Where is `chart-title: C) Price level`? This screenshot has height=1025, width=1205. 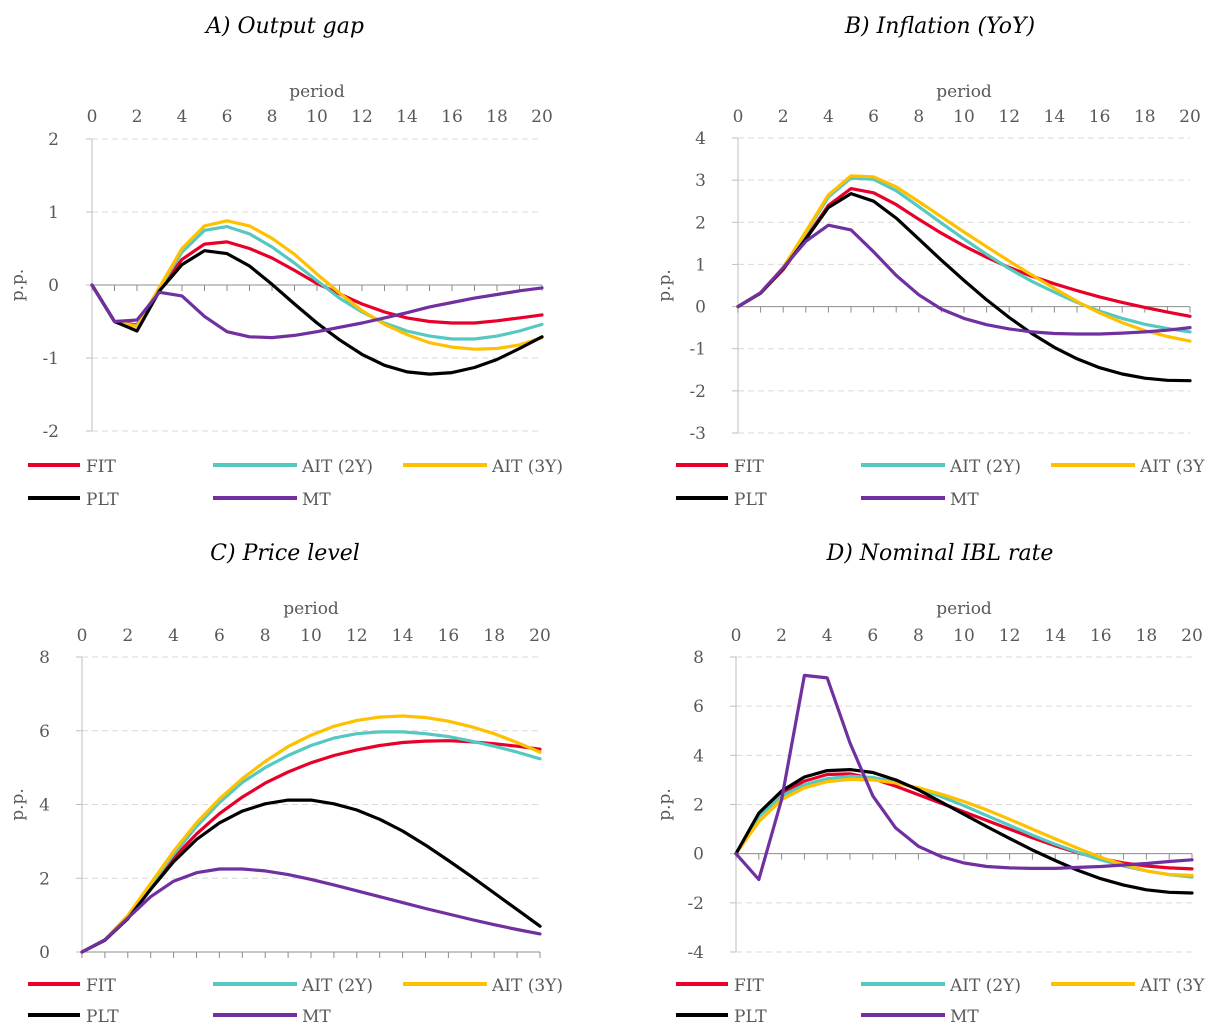
chart-title: C) Price level is located at coordinates (285, 553).